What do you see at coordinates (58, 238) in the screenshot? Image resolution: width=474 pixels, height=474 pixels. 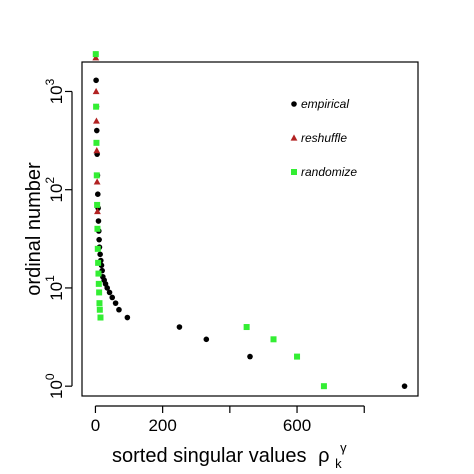 I see `y-axis: 10⁰ 10¹ 10² 10³` at bounding box center [58, 238].